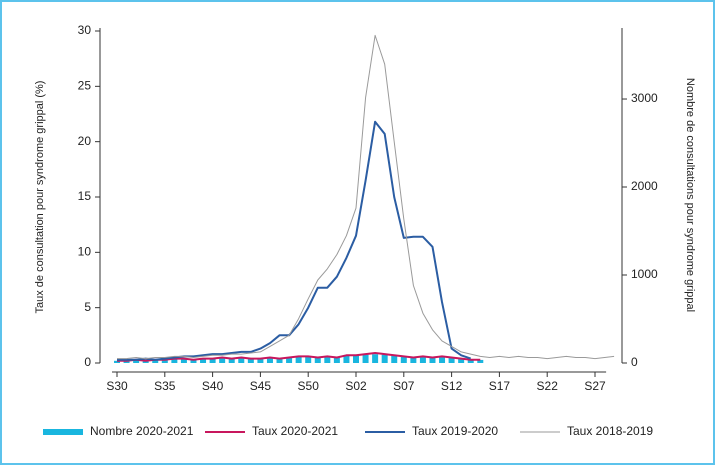 This screenshot has width=715, height=465. I want to click on y-tick-label: 0, so click(87, 362).